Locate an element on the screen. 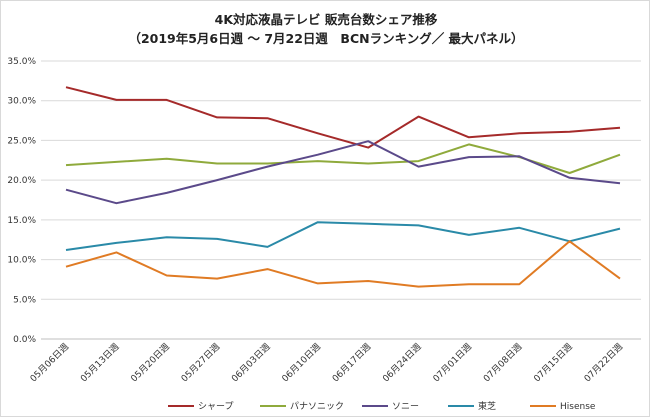 The height and width of the screenshot is (418, 650). legend-label: シャープ is located at coordinates (215, 406).